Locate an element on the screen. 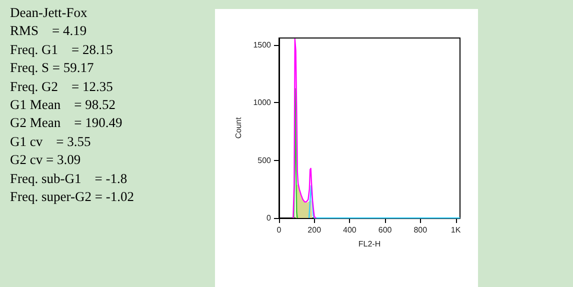 This screenshot has width=573, height=287. x-tick-label: 1K is located at coordinates (456, 230).